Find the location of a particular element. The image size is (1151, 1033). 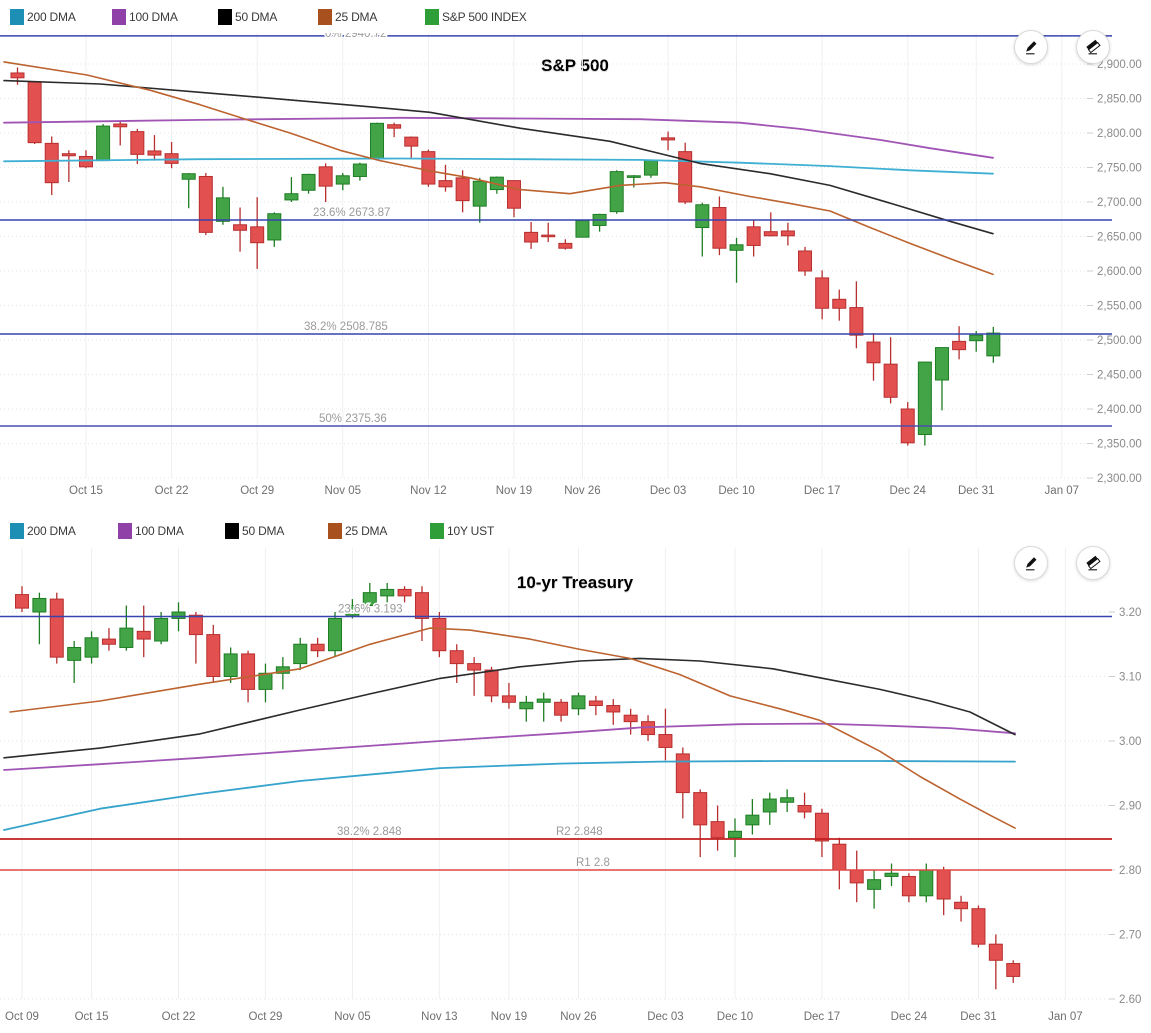

legend-item-200dma: 200 DMA is located at coordinates (43, 531).